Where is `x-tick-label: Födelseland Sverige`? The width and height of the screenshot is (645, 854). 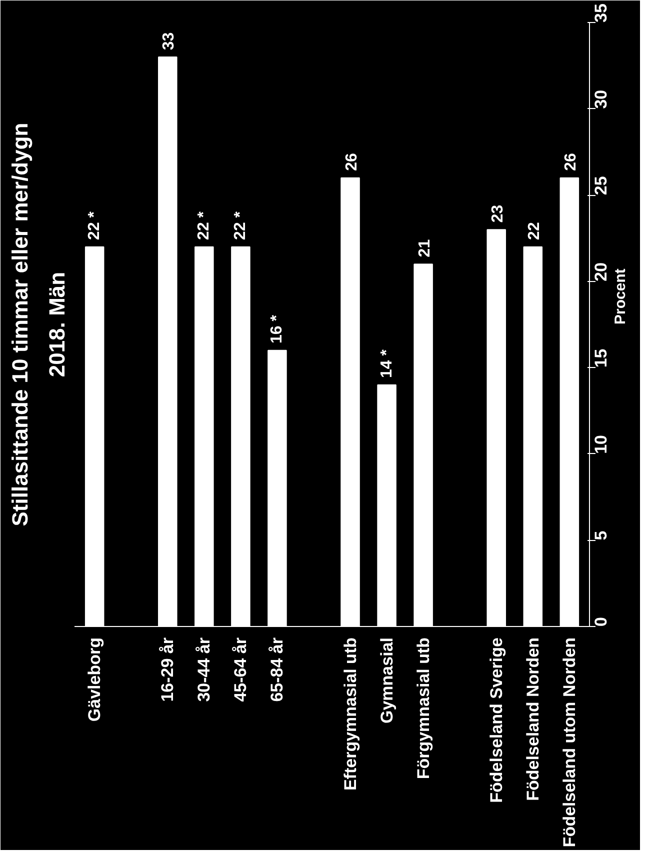 x-tick-label: Födelseland Sverige is located at coordinates (496, 720).